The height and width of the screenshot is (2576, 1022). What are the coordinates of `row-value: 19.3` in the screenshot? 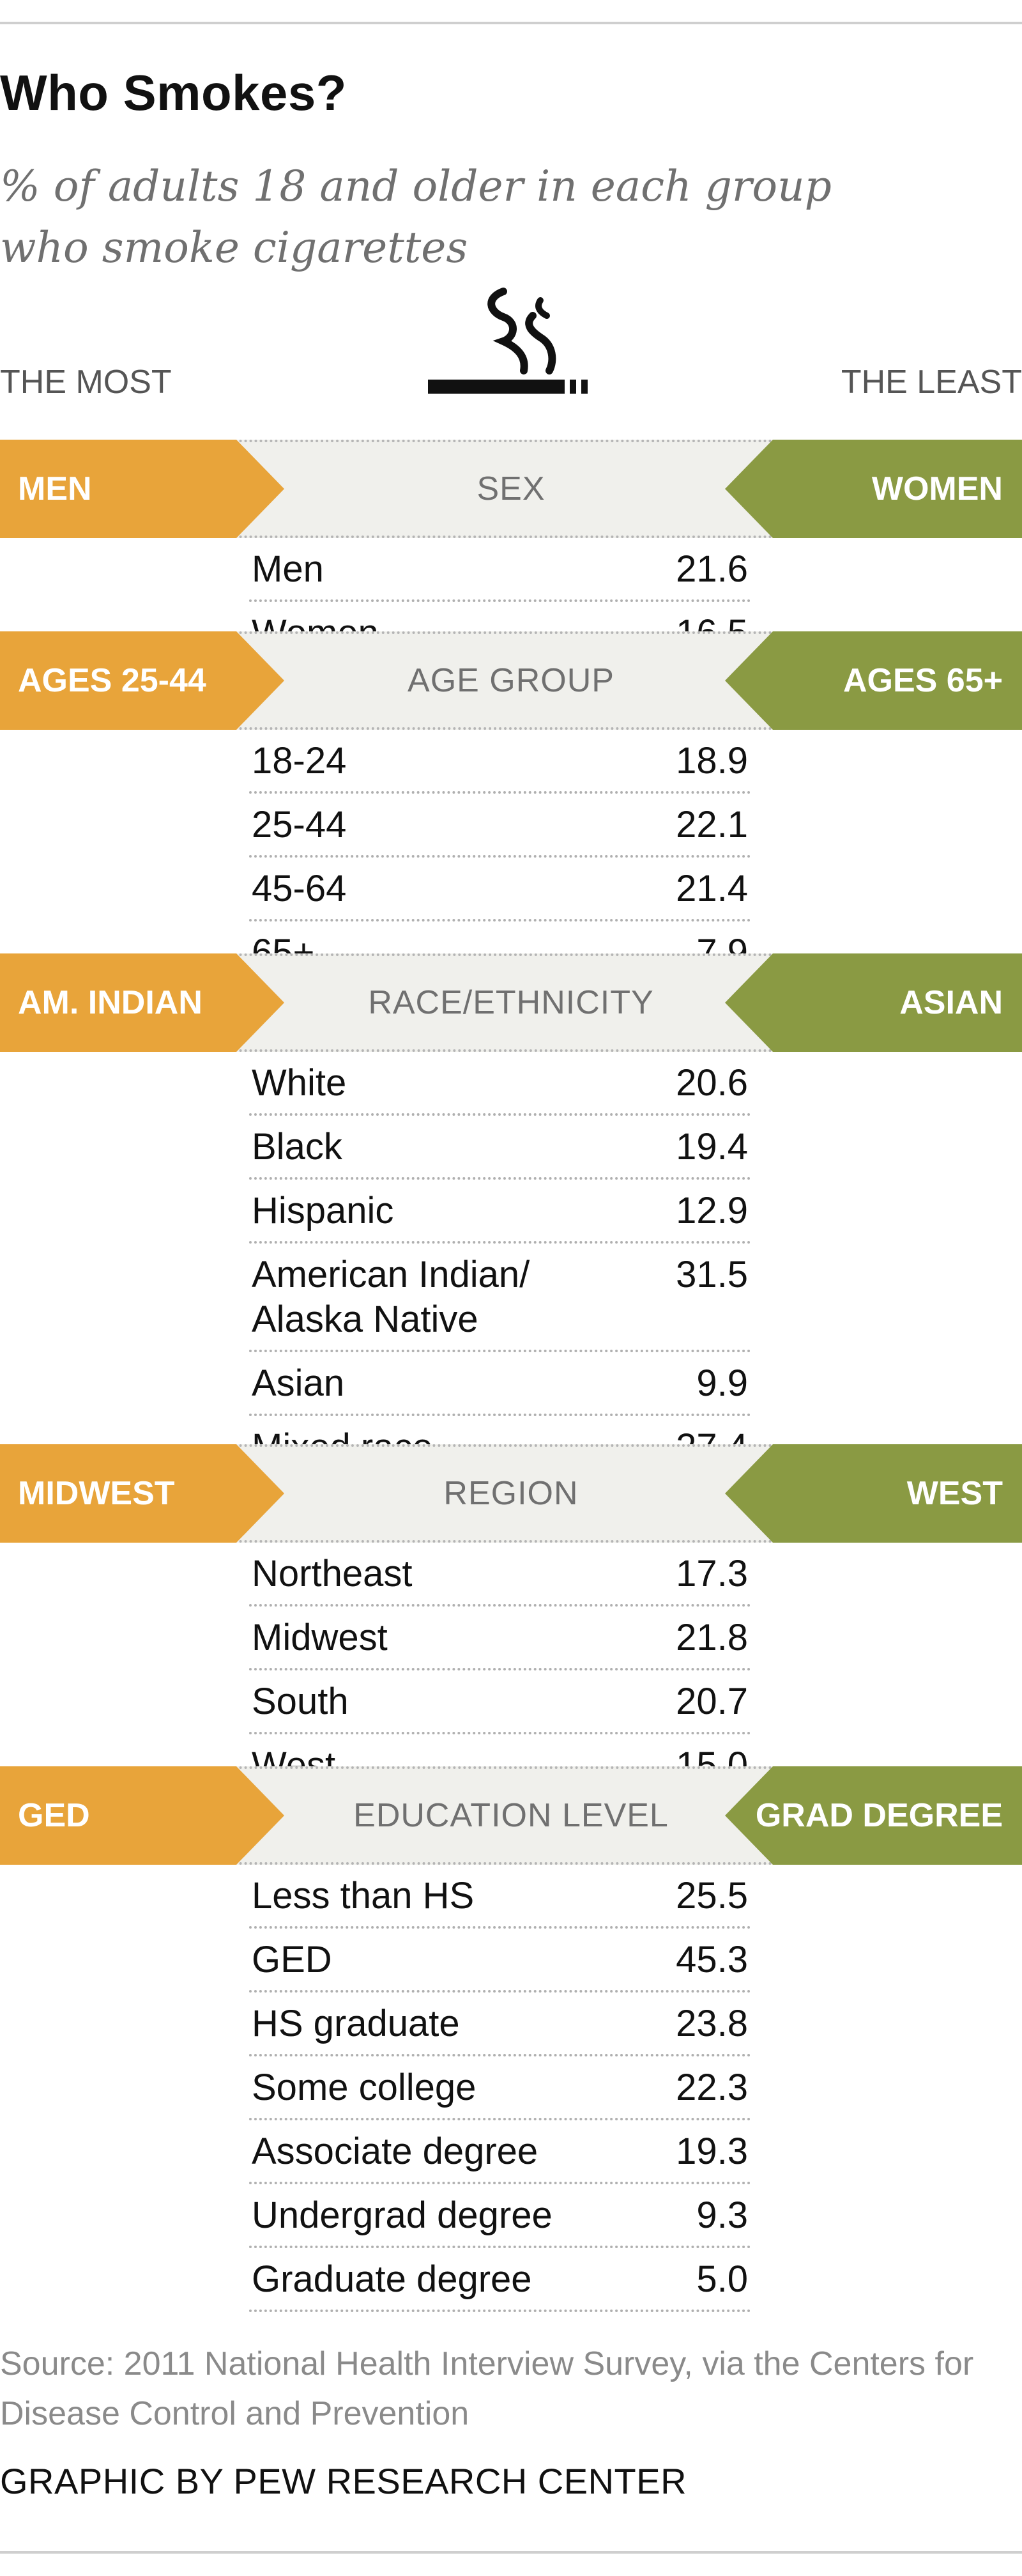 It's located at (712, 2151).